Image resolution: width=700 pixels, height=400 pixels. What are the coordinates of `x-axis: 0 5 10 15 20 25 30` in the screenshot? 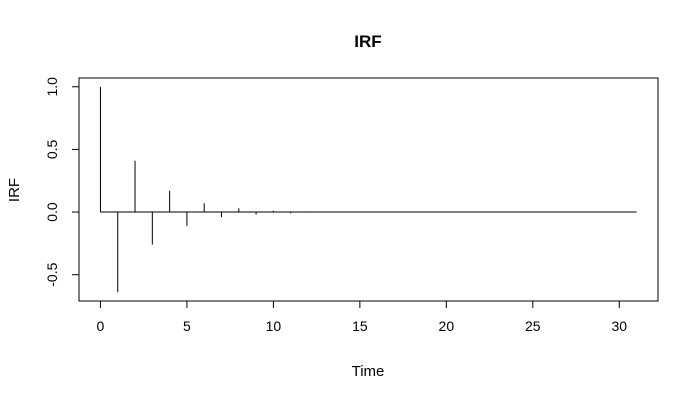 It's located at (362, 317).